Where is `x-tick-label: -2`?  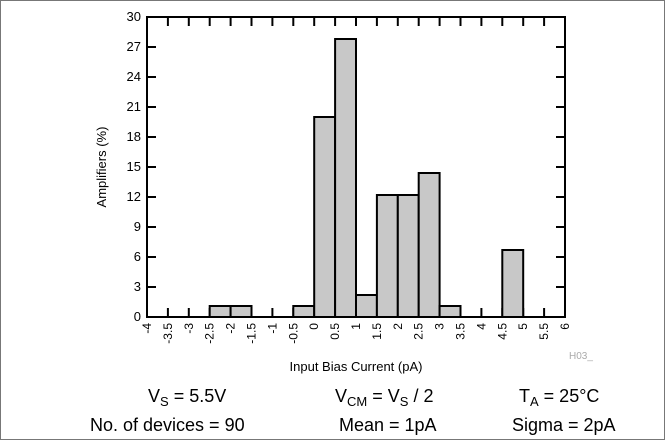 x-tick-label: -2 is located at coordinates (231, 328).